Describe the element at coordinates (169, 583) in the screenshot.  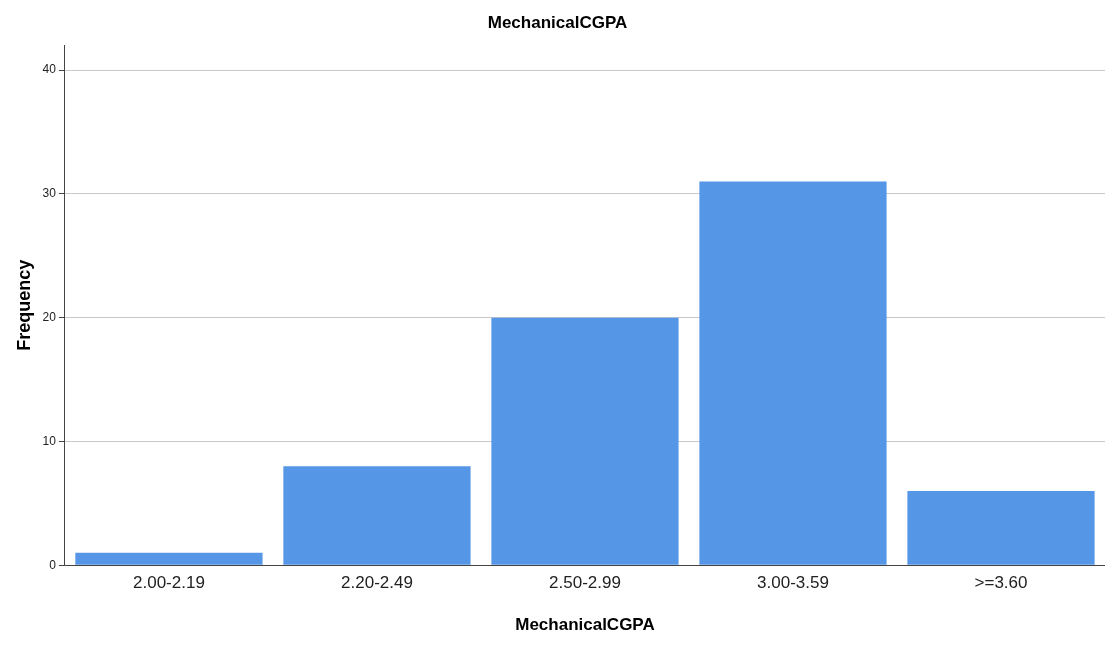
I see `x-tick-label: 2.00-2.19` at that location.